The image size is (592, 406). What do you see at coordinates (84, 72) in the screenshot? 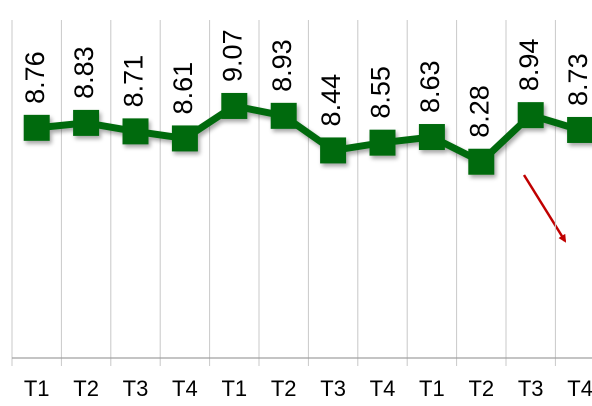
I see `data-label: 8.83` at bounding box center [84, 72].